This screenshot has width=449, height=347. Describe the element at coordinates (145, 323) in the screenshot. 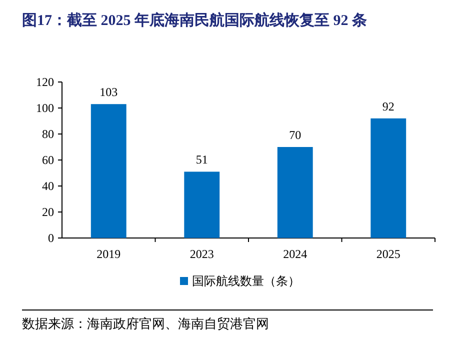

I see `source-note: 数据来源：海南政府官网、海南自贸港官网` at that location.